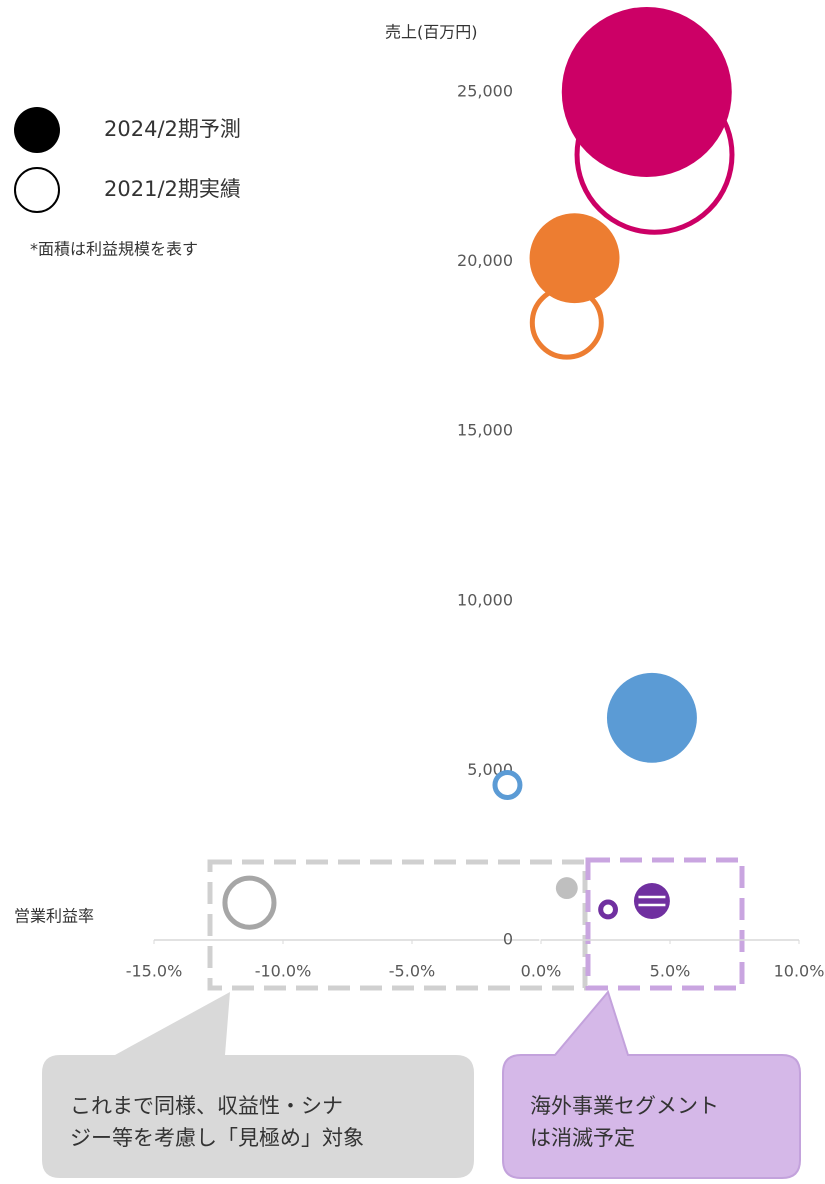 This screenshot has height=1184, width=825. I want to click on y-tick-label: 5,000, so click(490, 769).